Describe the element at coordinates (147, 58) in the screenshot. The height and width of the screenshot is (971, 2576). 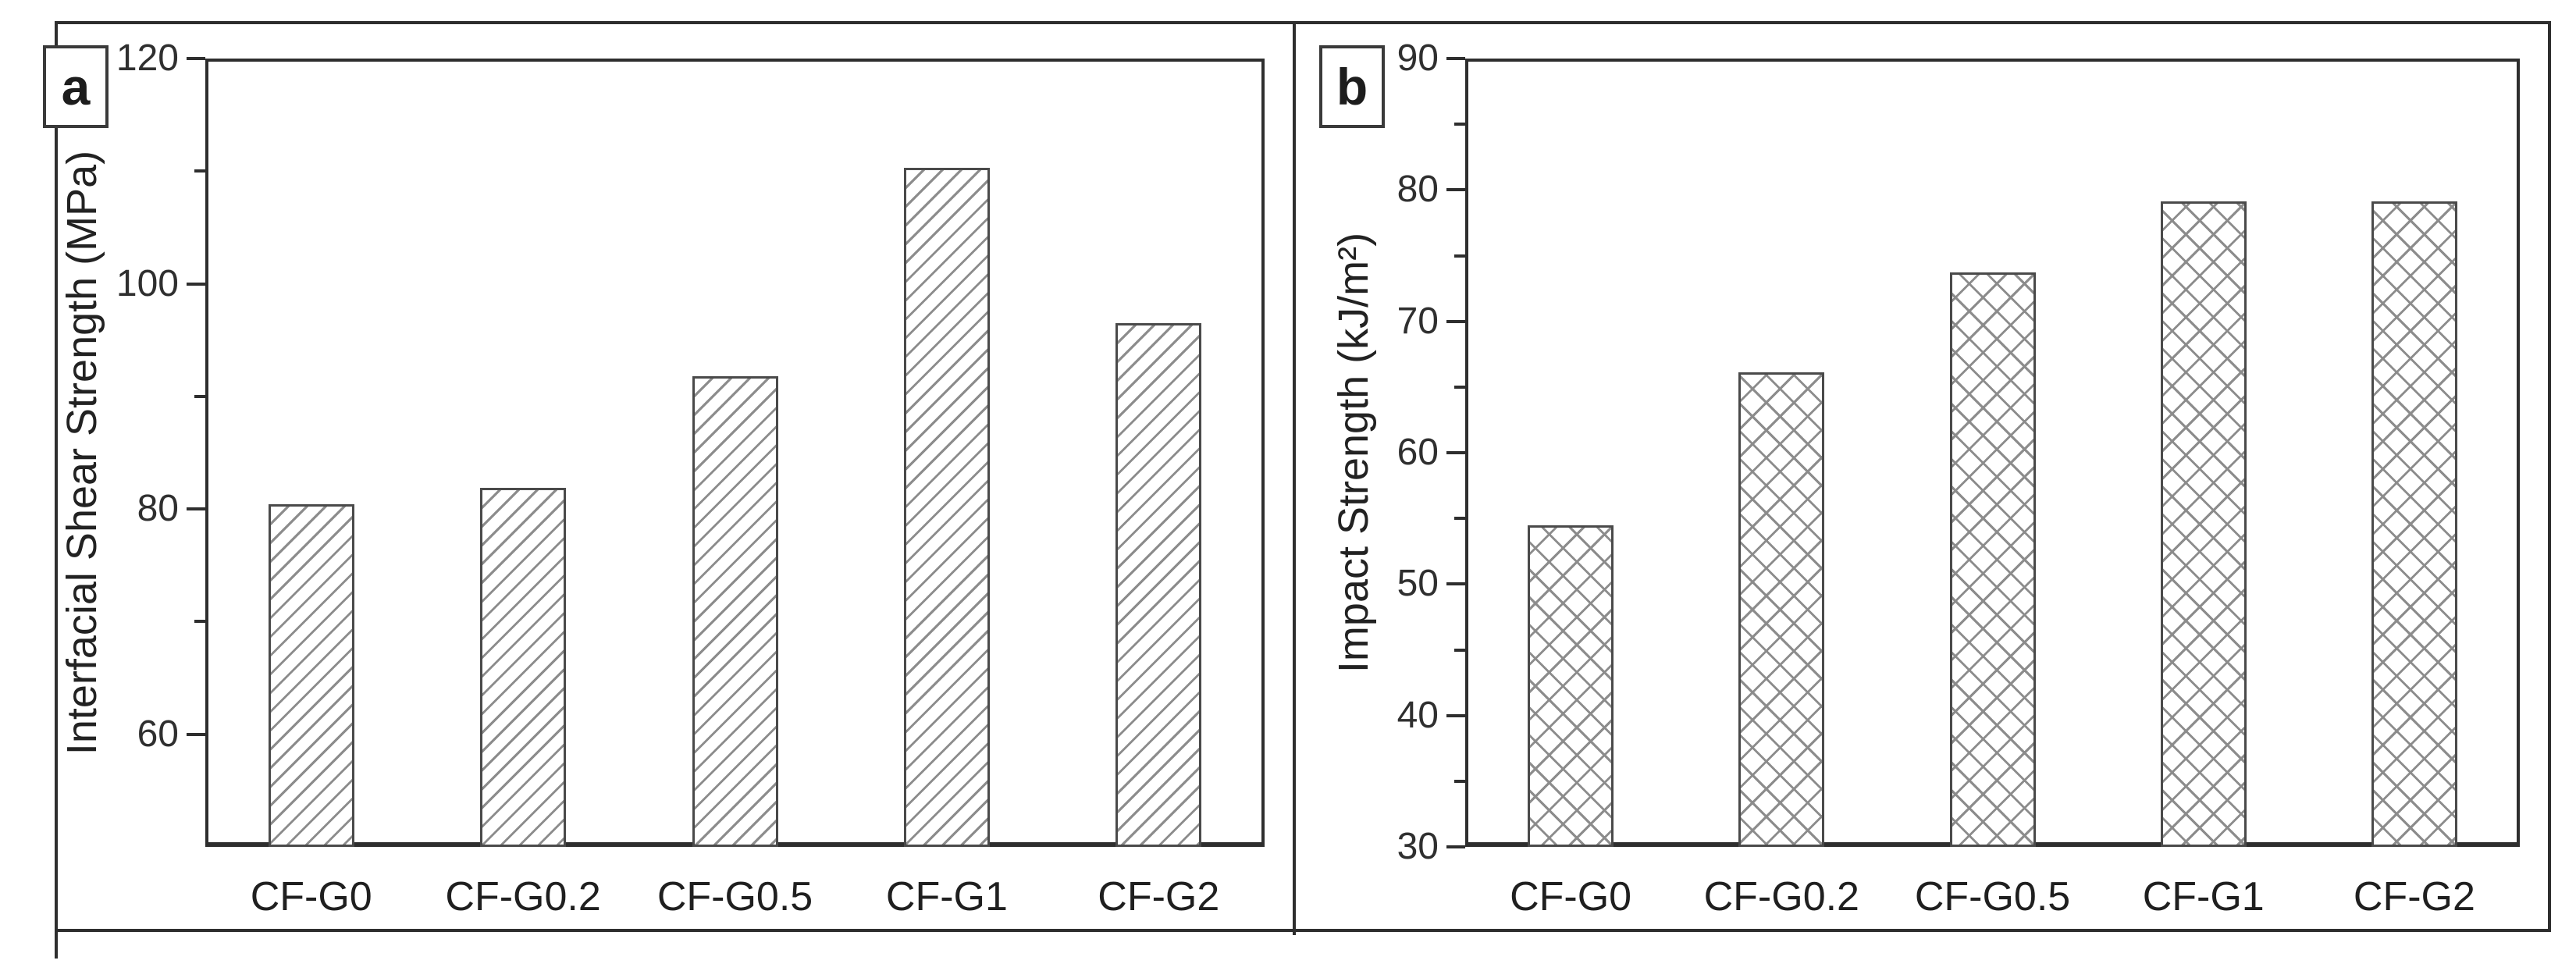
I see `y-tick-label: 120` at that location.